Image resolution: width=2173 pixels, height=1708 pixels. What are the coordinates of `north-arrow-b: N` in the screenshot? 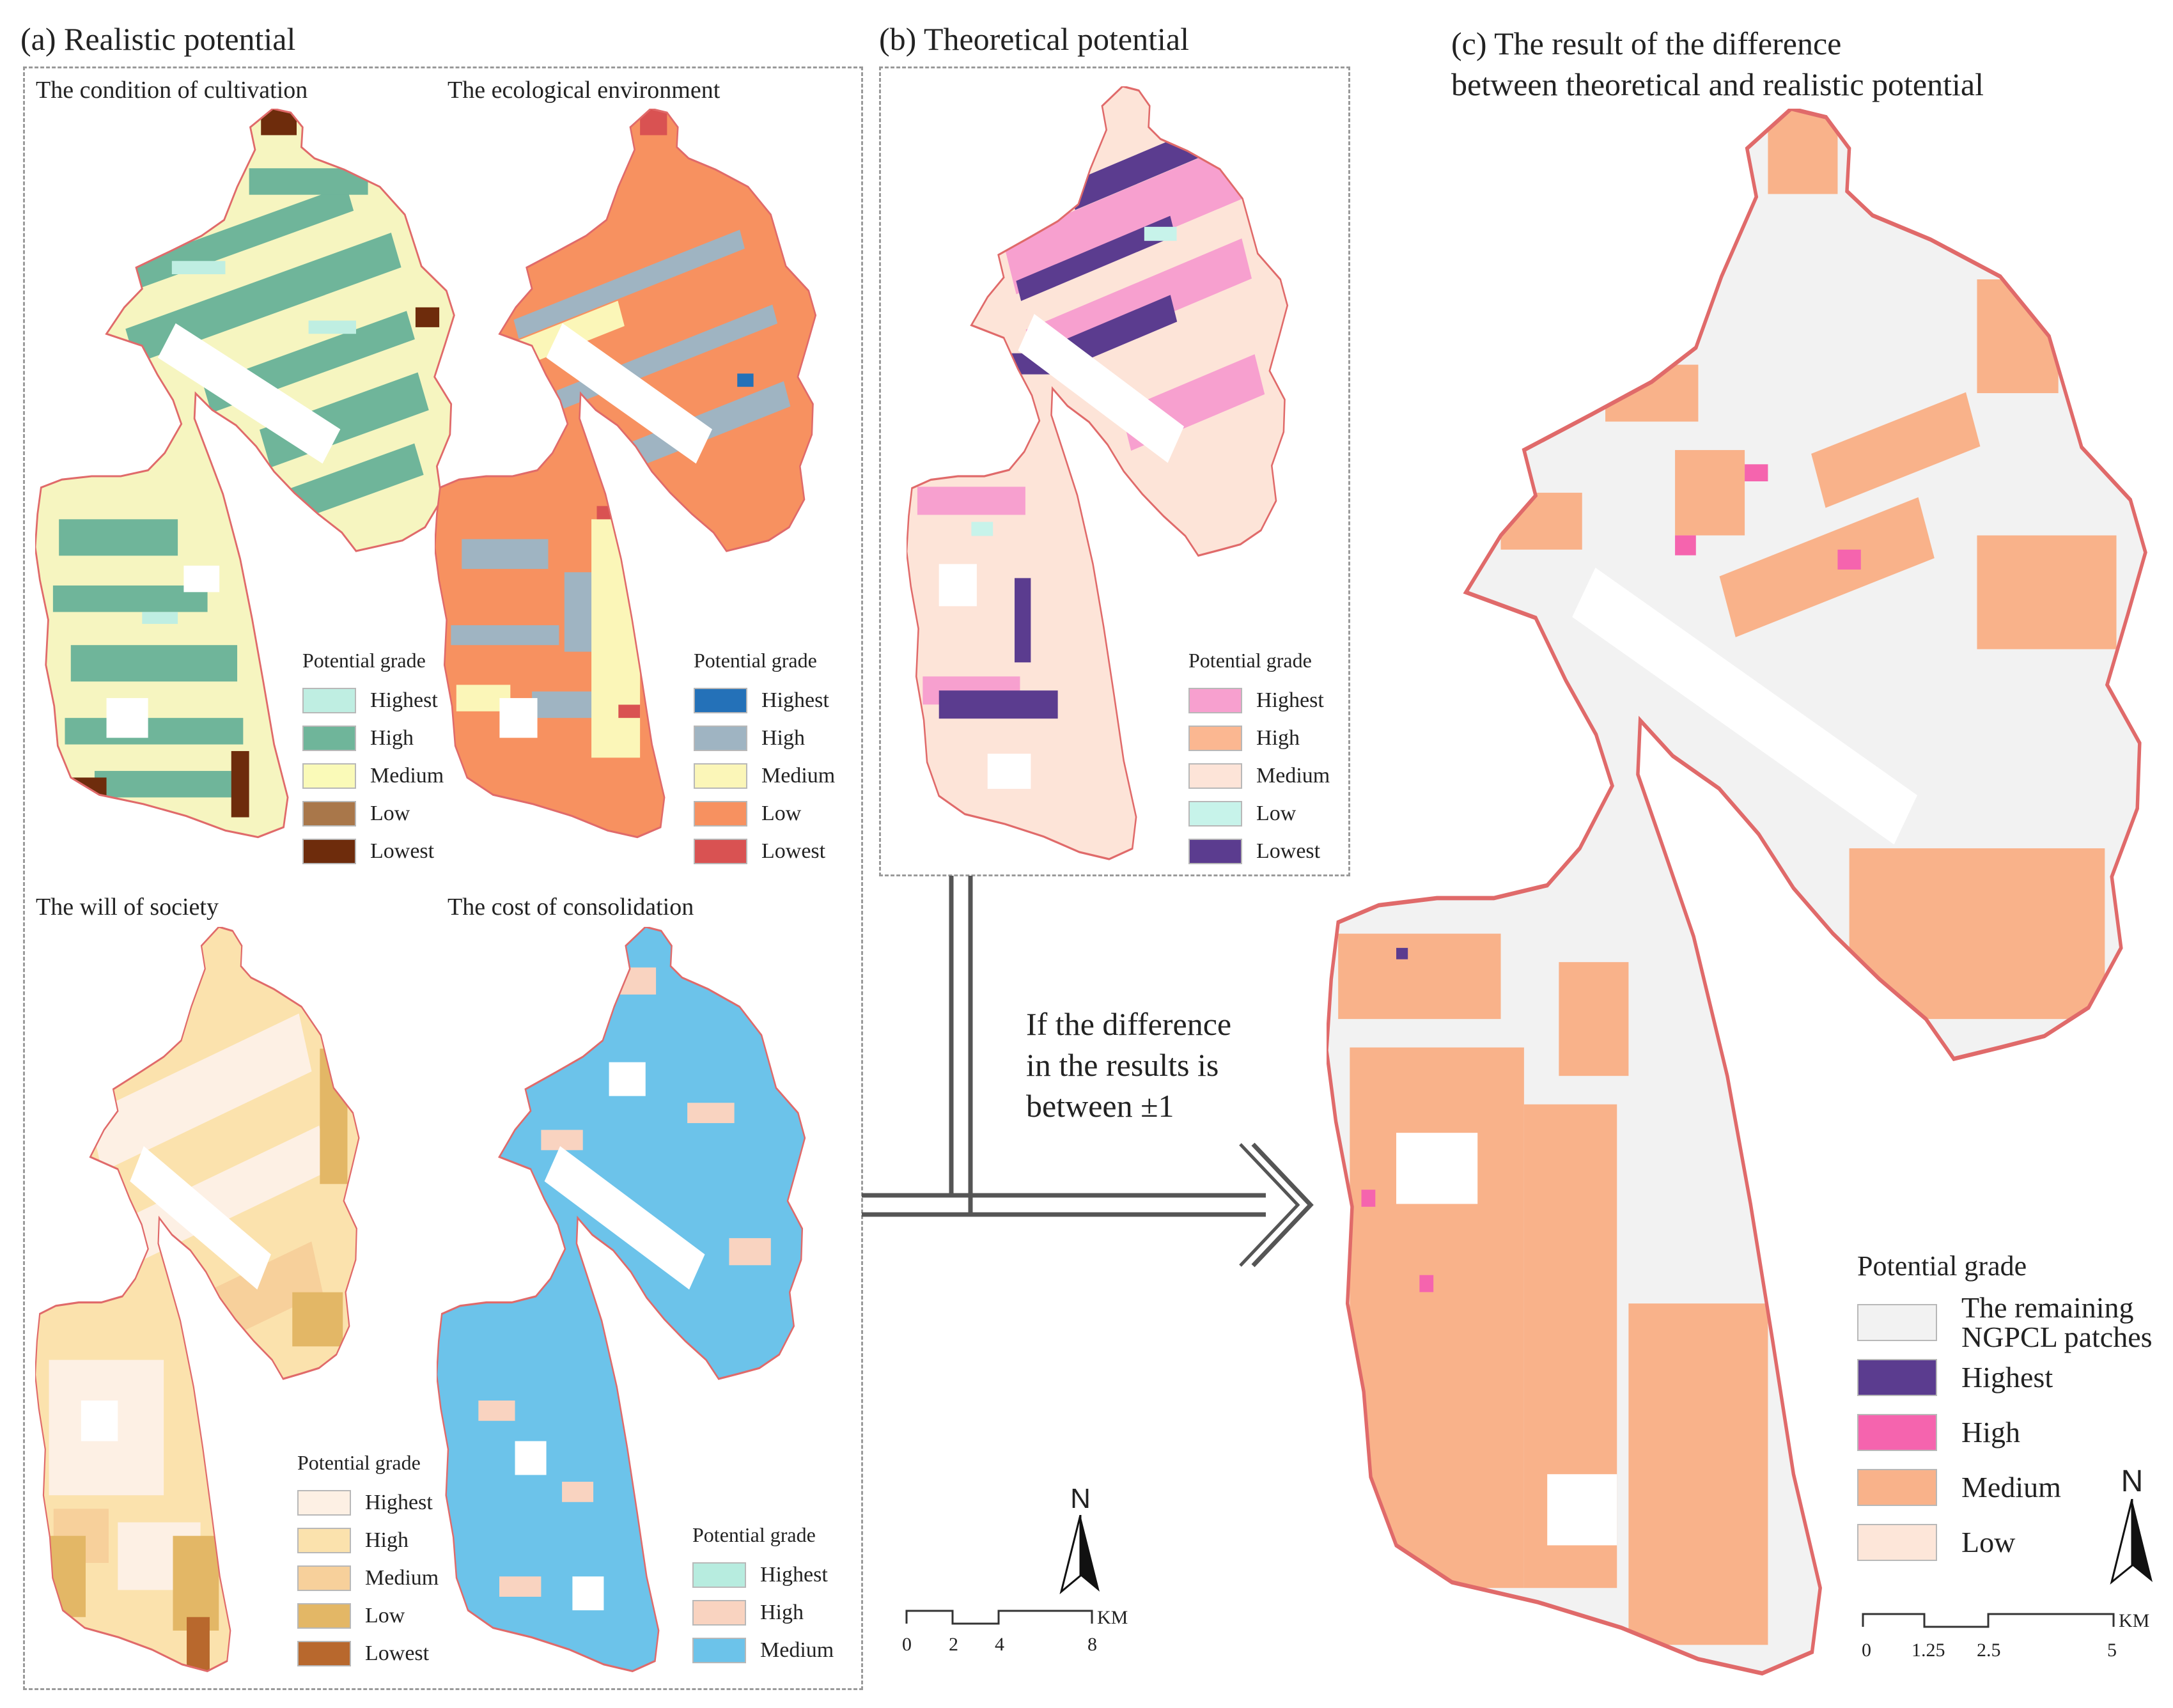 It's located at (1080, 1540).